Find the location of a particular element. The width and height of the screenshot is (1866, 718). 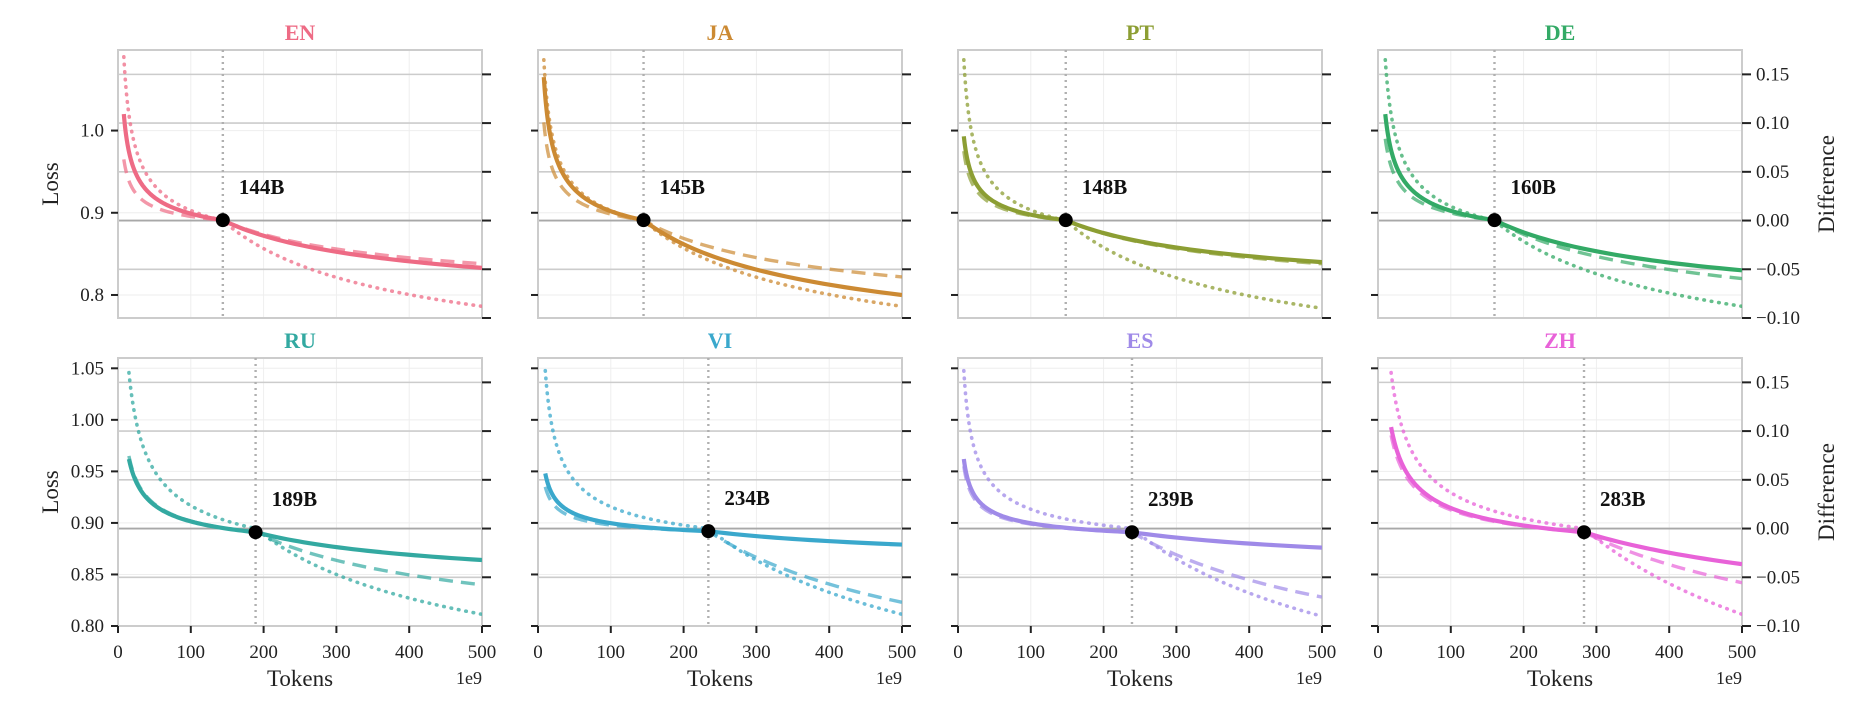

panel-title: EN is located at coordinates (300, 32).